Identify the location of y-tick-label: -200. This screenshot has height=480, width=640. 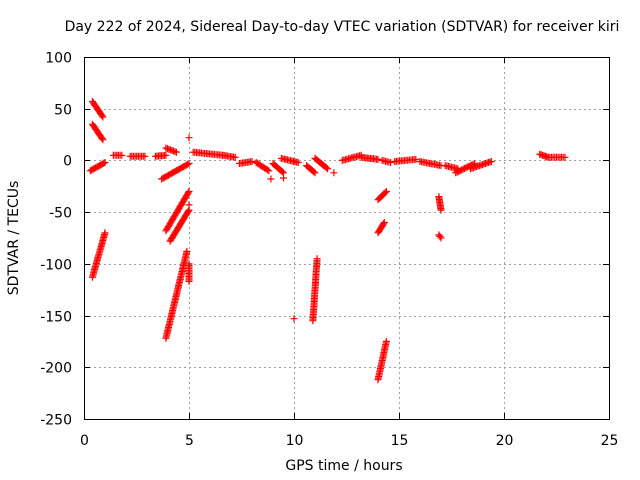
(56, 369).